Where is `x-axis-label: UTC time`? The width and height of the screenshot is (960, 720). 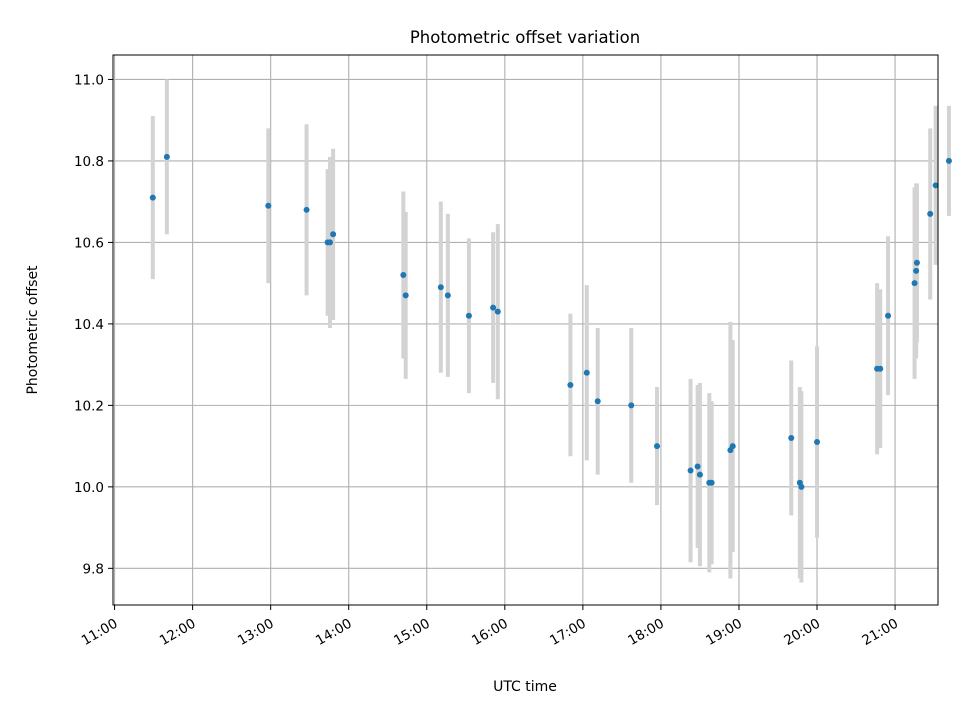 x-axis-label: UTC time is located at coordinates (525, 687).